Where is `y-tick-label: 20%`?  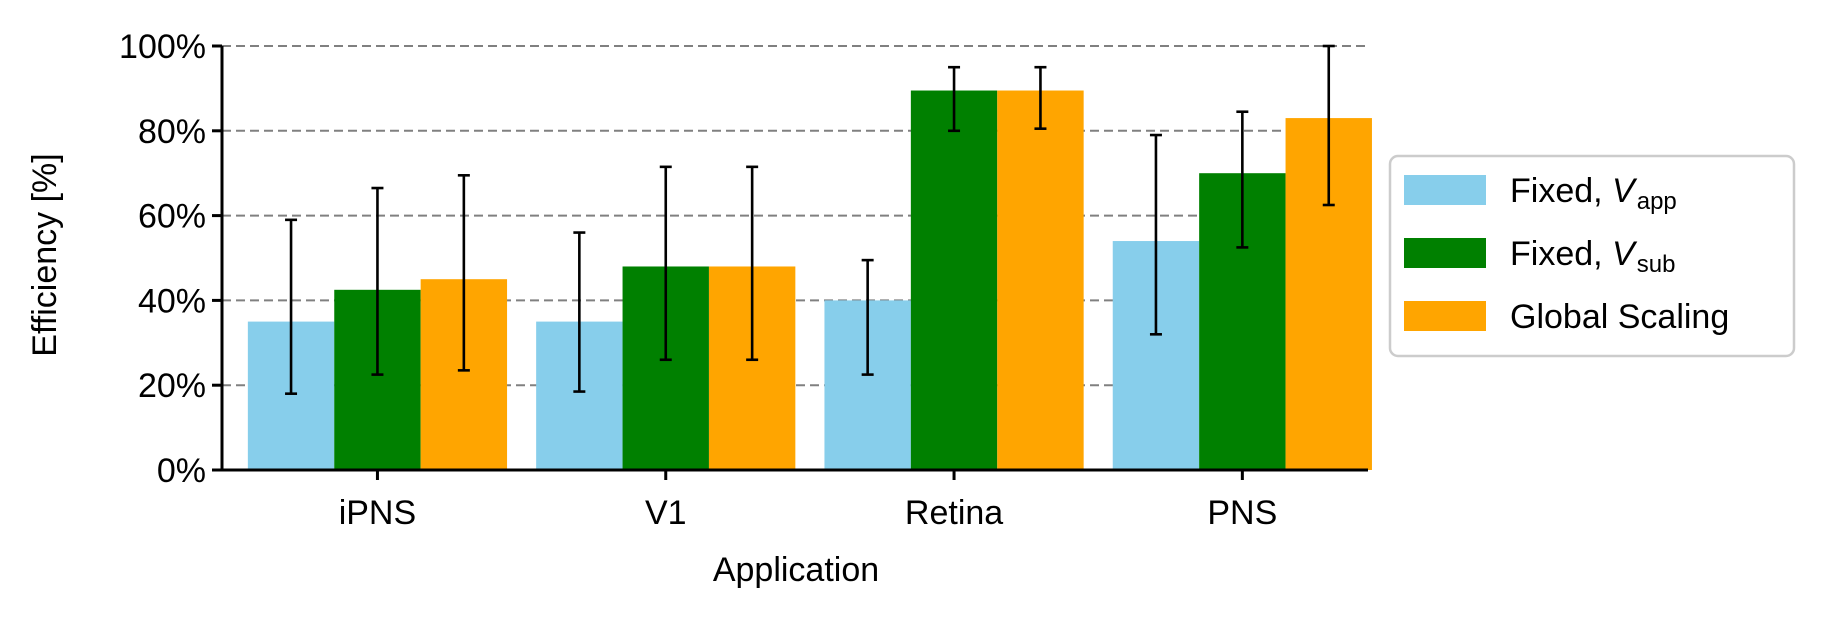
y-tick-label: 20% is located at coordinates (172, 386).